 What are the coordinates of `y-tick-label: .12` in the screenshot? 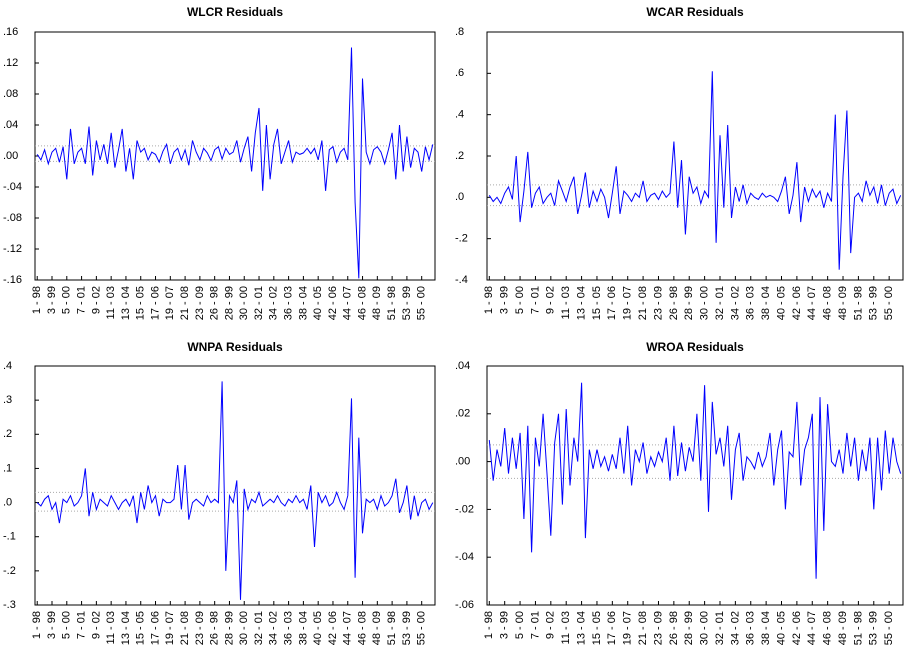 It's located at (10, 63).